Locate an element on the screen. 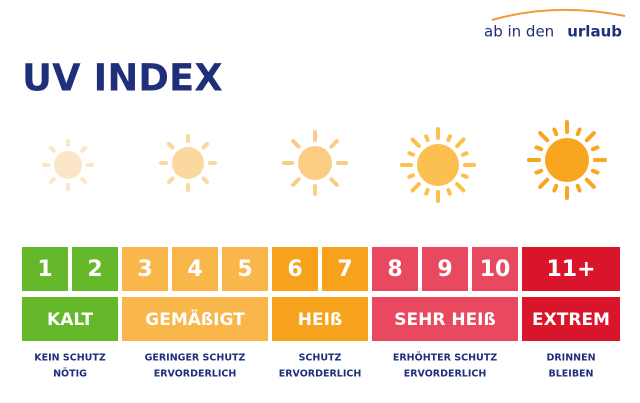 The width and height of the screenshot is (640, 403). index-number: 9 is located at coordinates (444, 269).